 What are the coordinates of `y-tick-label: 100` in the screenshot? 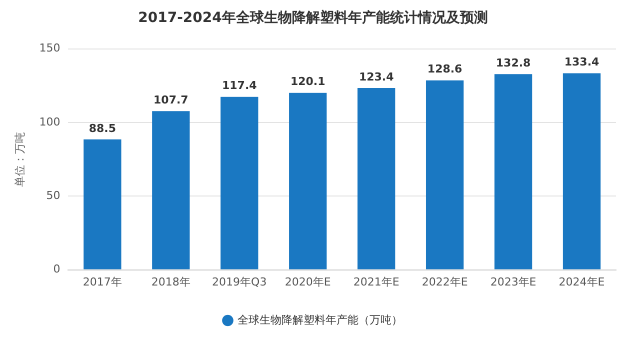 It's located at (49, 121).